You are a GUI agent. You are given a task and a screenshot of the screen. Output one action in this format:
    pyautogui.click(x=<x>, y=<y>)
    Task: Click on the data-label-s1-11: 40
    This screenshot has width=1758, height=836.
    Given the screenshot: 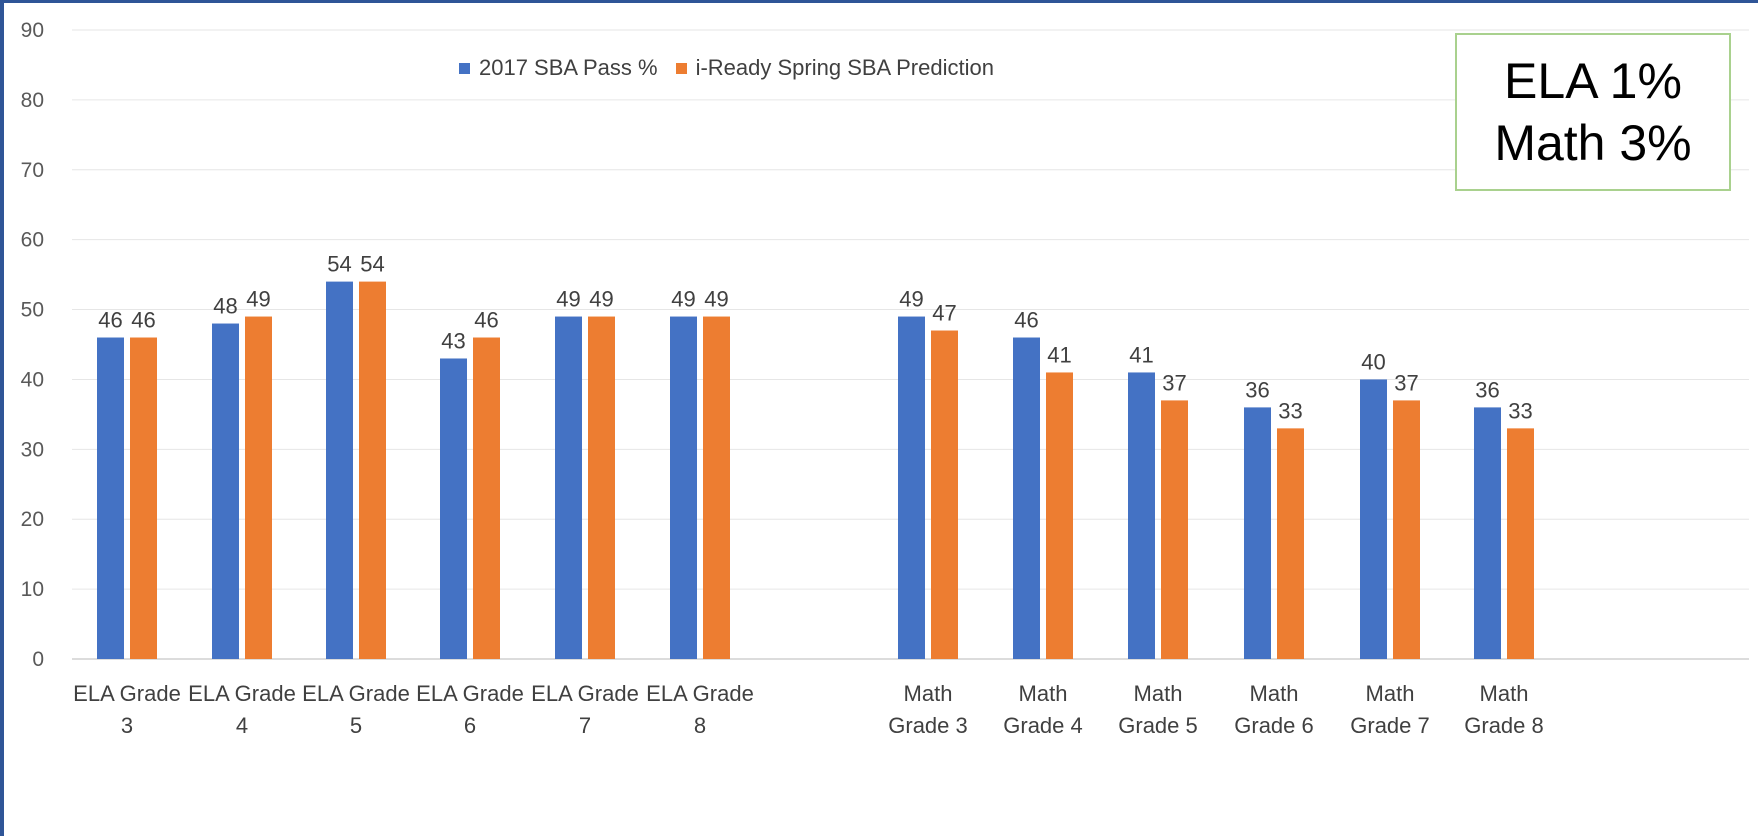 What is the action you would take?
    pyautogui.click(x=1373, y=361)
    